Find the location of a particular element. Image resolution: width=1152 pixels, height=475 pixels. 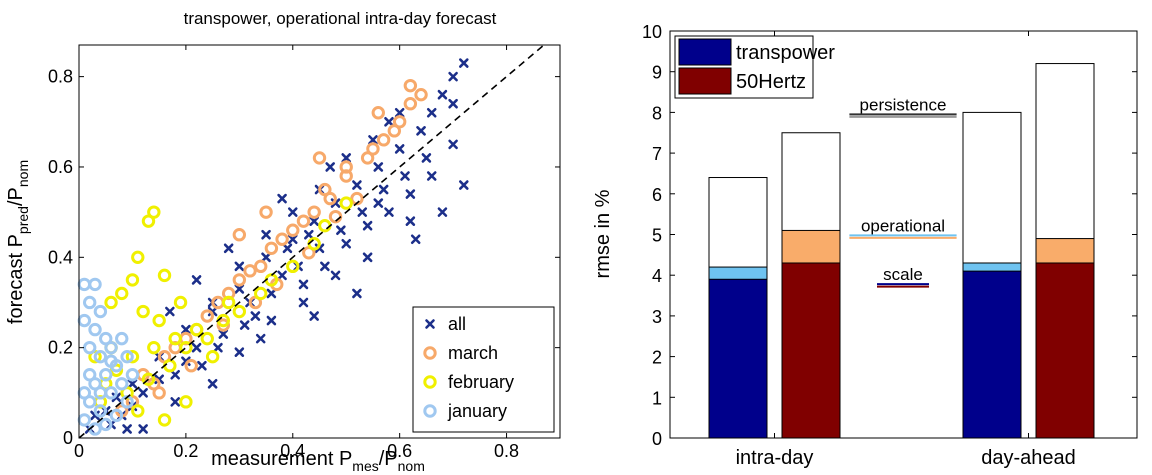

scatter-y-tick-label-4: 0.8 is located at coordinates (60, 77).